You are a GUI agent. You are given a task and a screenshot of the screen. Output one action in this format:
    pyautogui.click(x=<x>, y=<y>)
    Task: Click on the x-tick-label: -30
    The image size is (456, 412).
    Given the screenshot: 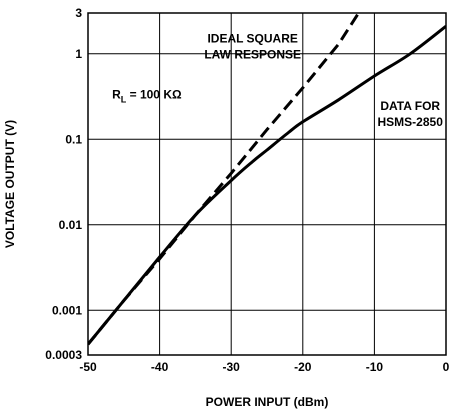 What is the action you would take?
    pyautogui.click(x=232, y=367)
    